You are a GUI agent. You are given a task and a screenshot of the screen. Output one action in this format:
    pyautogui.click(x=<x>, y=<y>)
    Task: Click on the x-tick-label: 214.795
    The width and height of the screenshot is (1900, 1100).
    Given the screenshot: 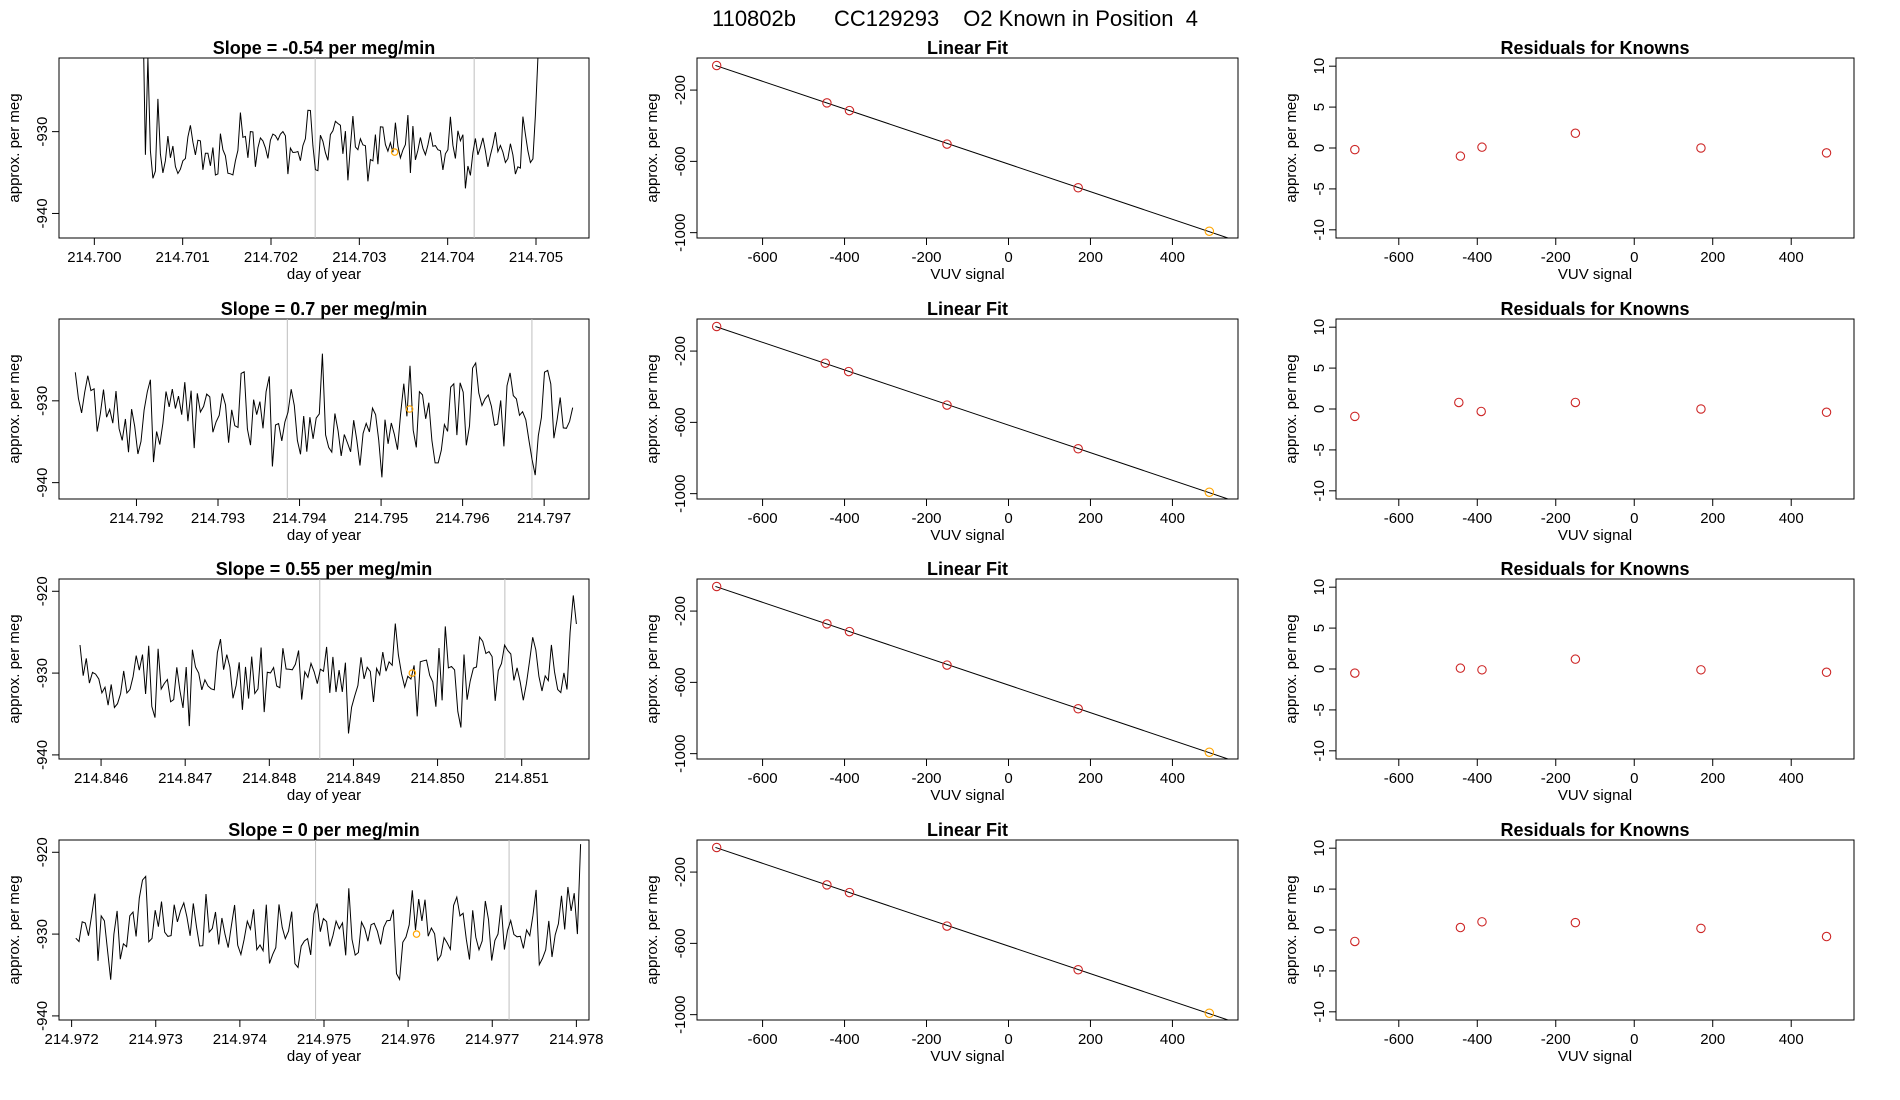 What is the action you would take?
    pyautogui.click(x=381, y=518)
    